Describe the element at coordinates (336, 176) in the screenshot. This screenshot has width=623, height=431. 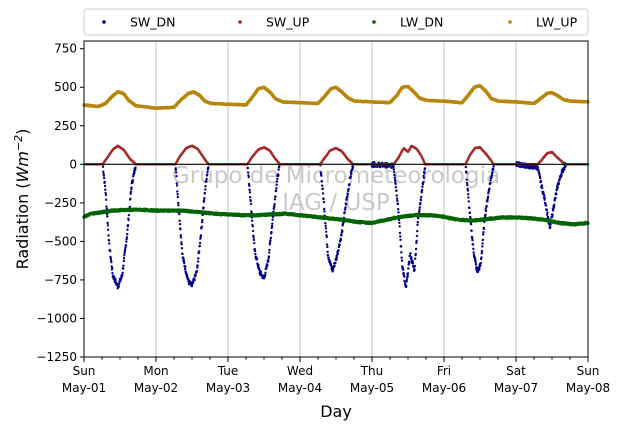
I see `watermark-line-1: Grupo de Micrometeorologia` at that location.